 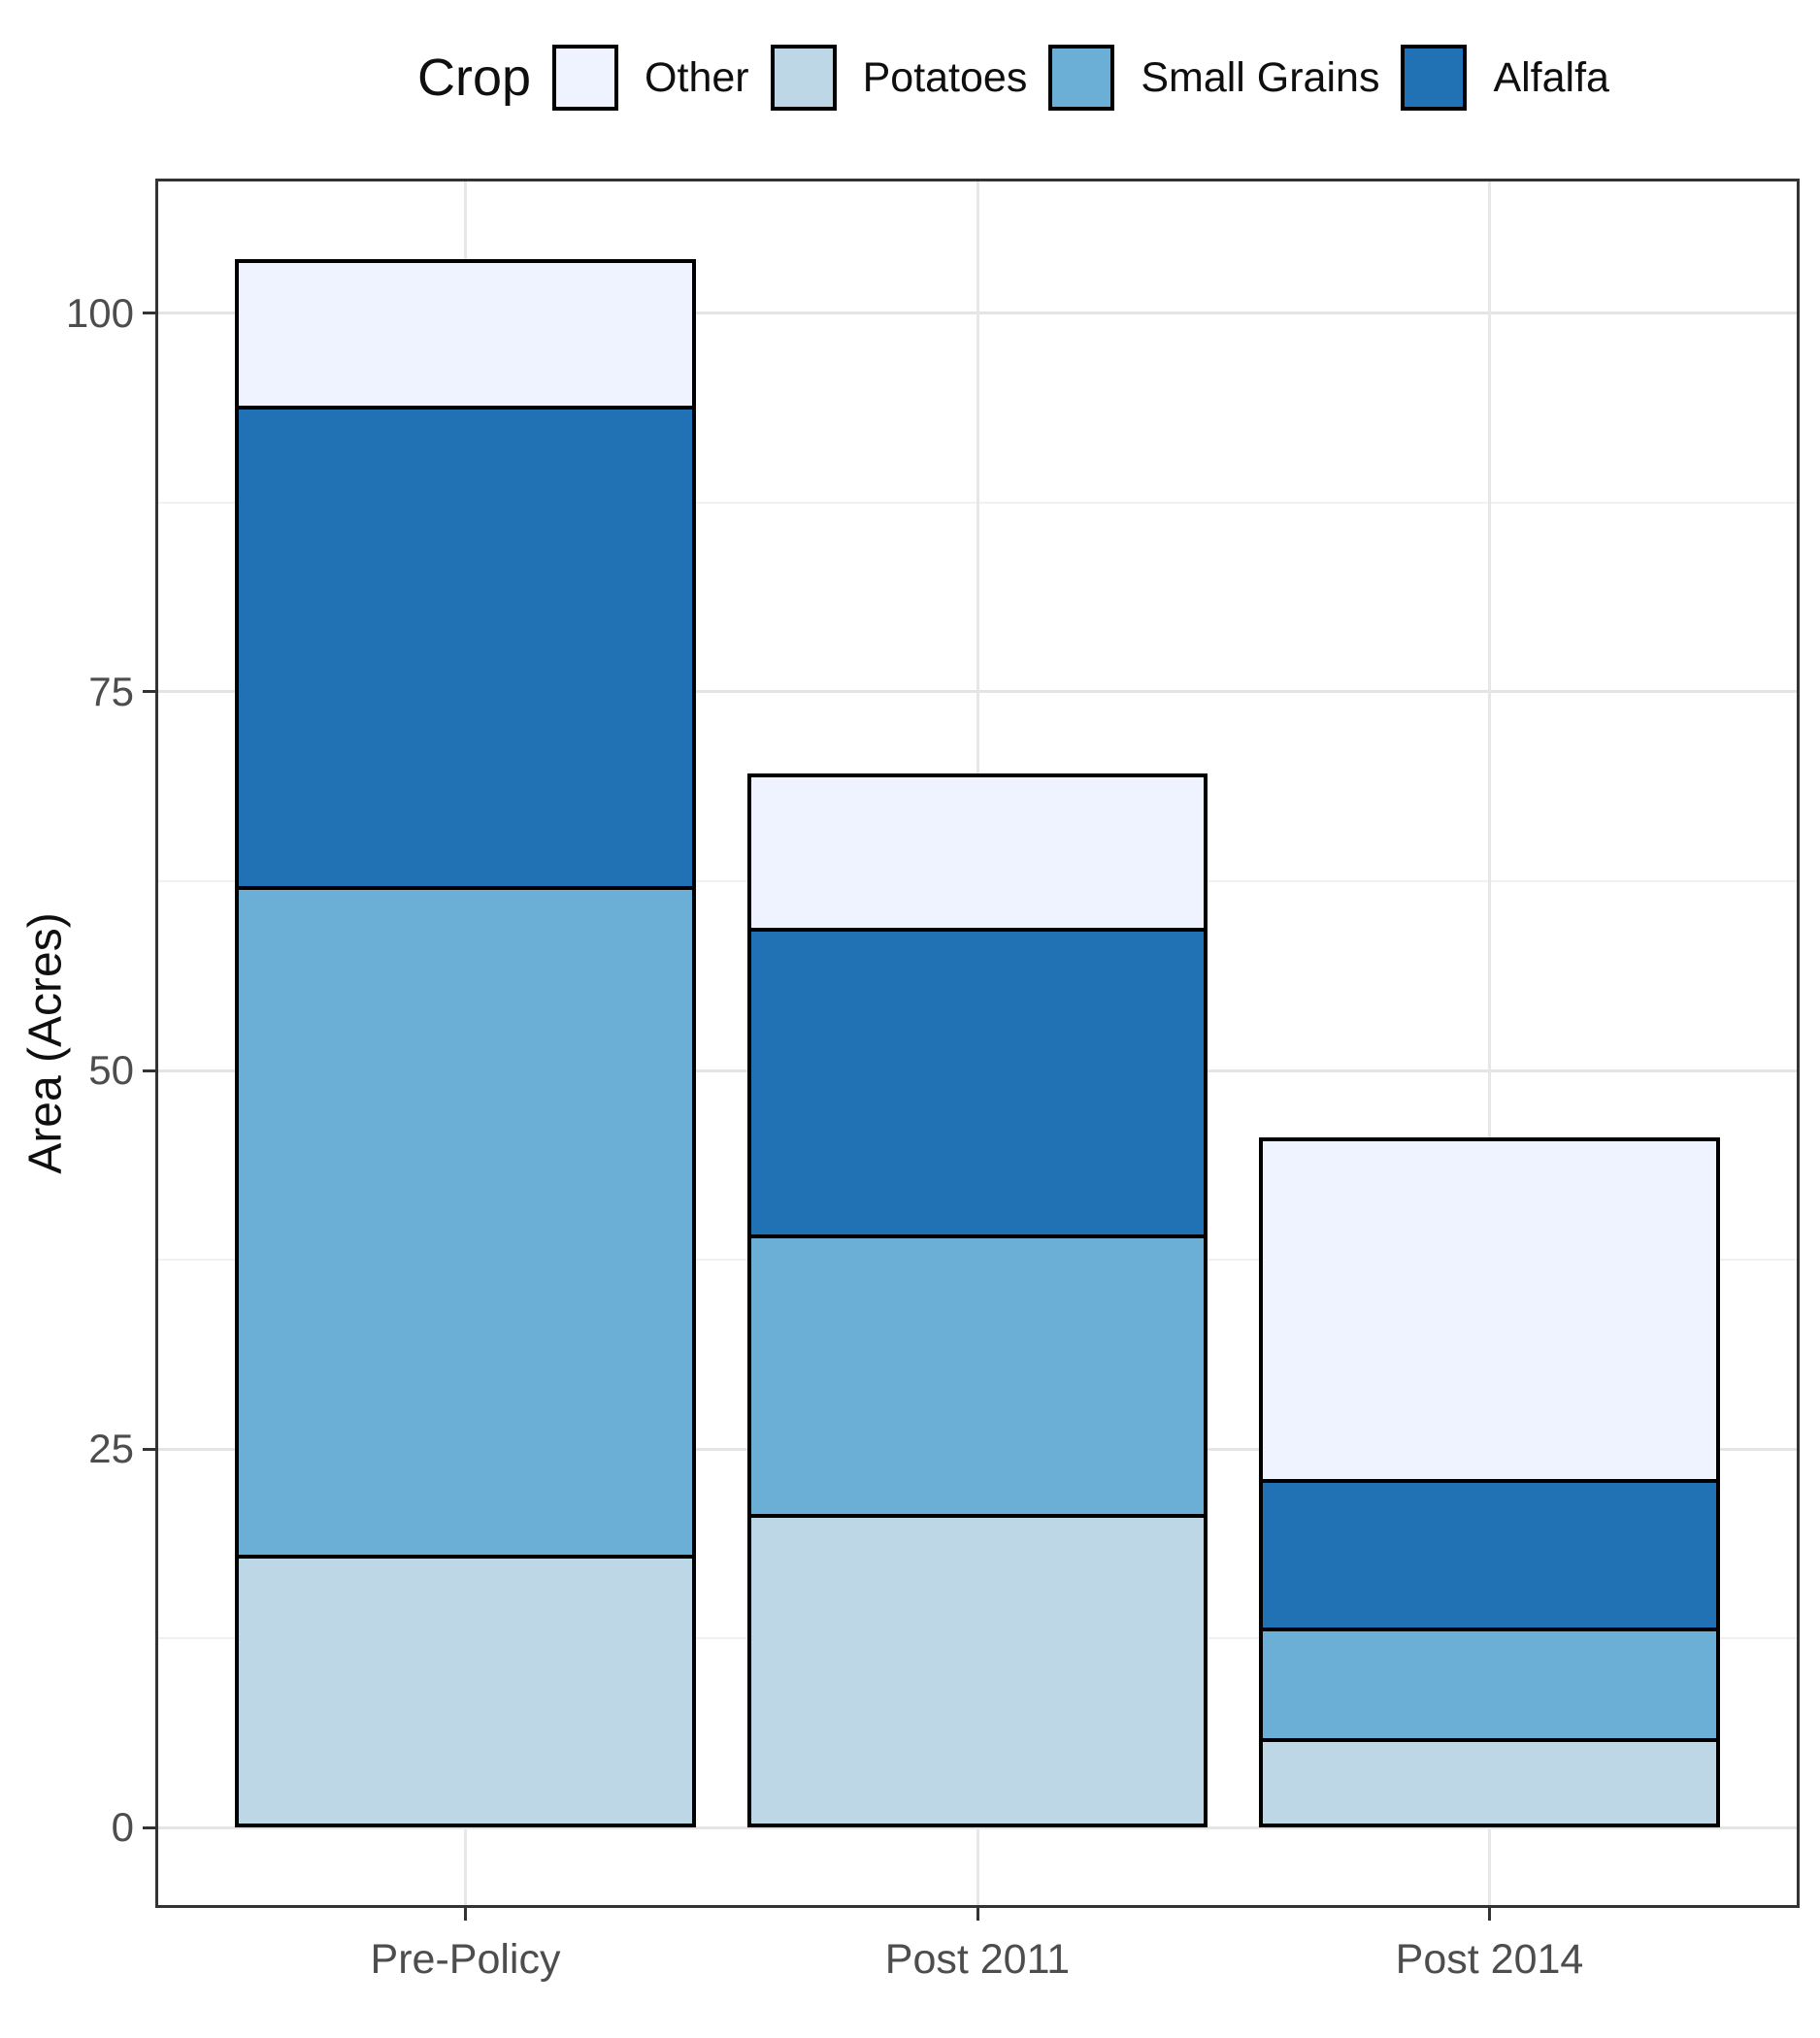 What do you see at coordinates (697, 77) in the screenshot?
I see `legend-label-other: Other` at bounding box center [697, 77].